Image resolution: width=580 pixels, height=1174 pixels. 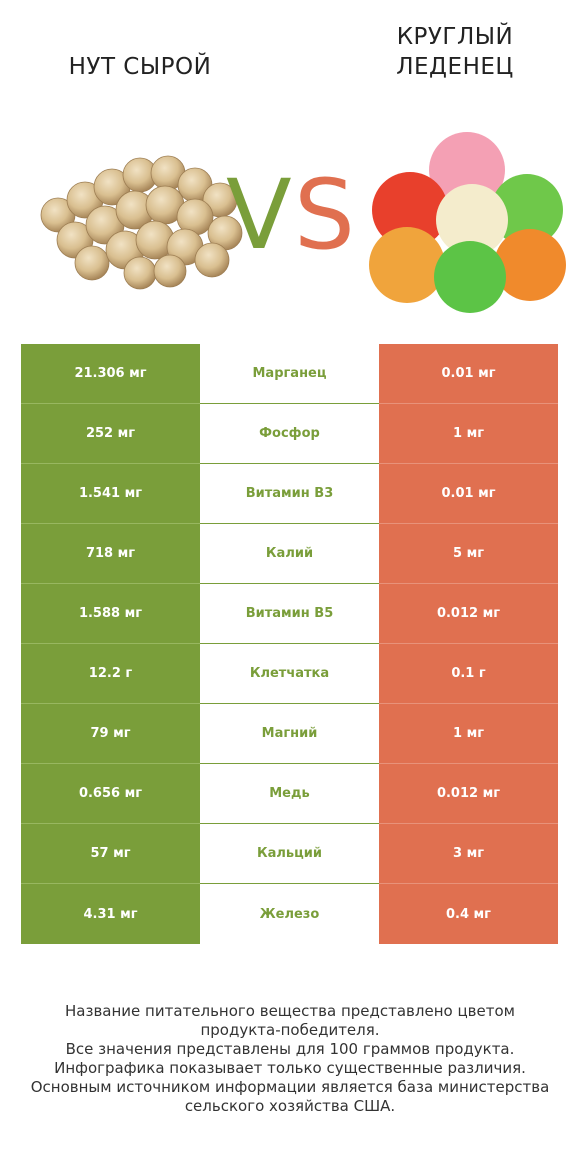 I want to click on left-value-cell: 4.31 мг, so click(x=110, y=914).